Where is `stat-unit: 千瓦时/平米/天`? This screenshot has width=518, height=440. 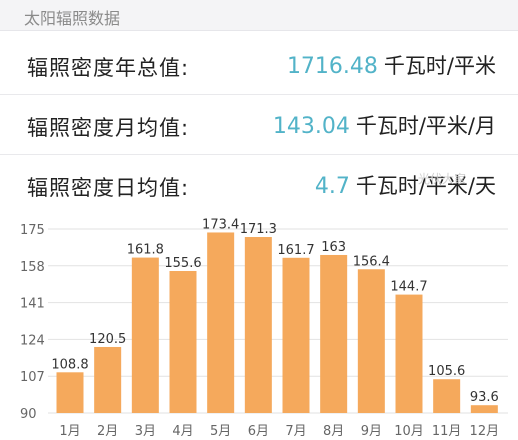
stat-unit: 千瓦时/平米/天 is located at coordinates (425, 186).